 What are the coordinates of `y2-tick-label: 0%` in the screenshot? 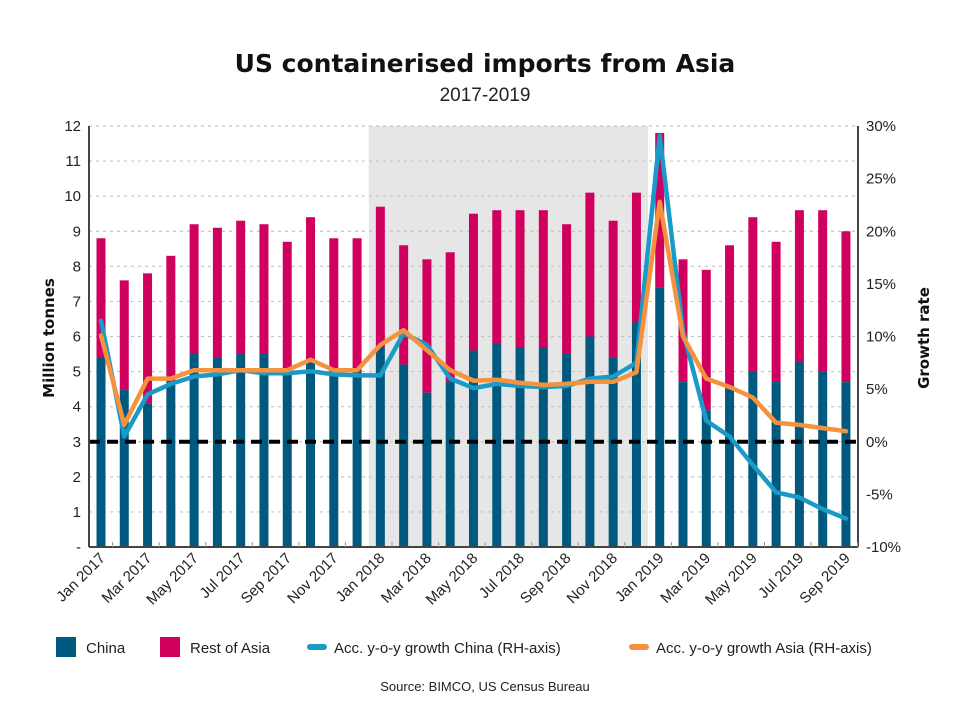 It's located at (877, 442).